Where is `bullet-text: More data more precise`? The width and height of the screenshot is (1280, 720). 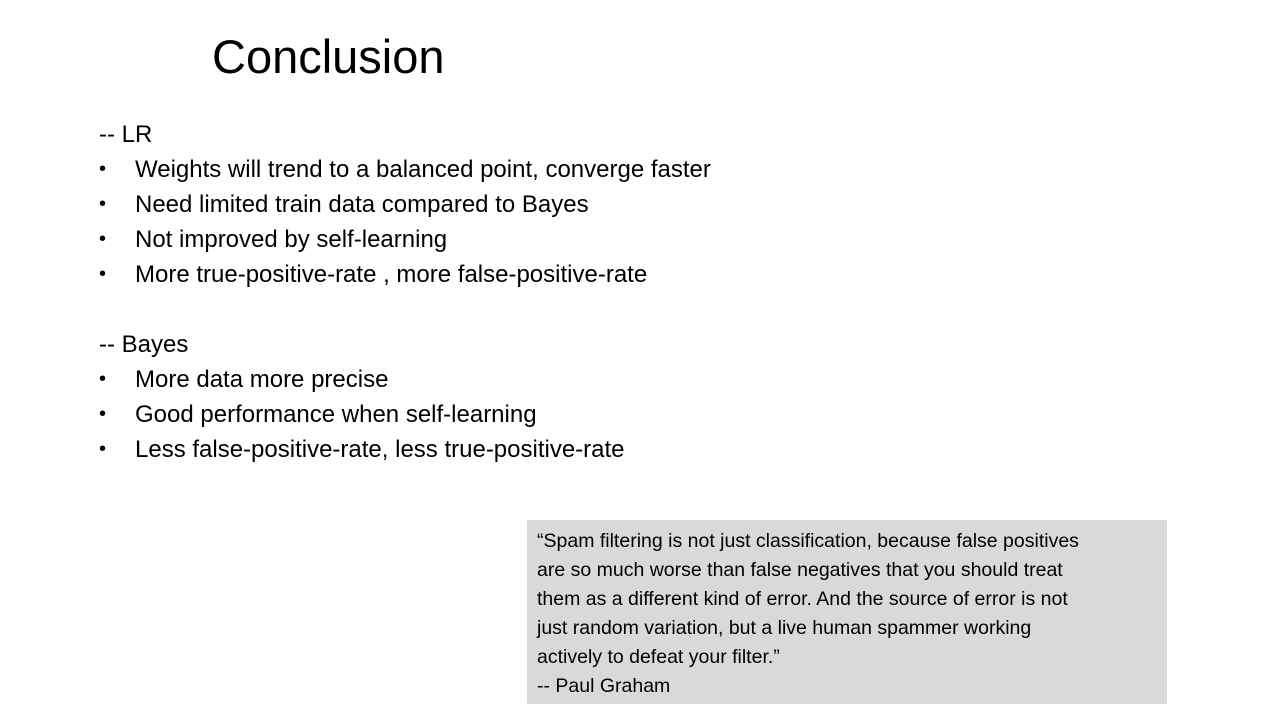
bullet-text: More data more precise is located at coordinates (262, 379).